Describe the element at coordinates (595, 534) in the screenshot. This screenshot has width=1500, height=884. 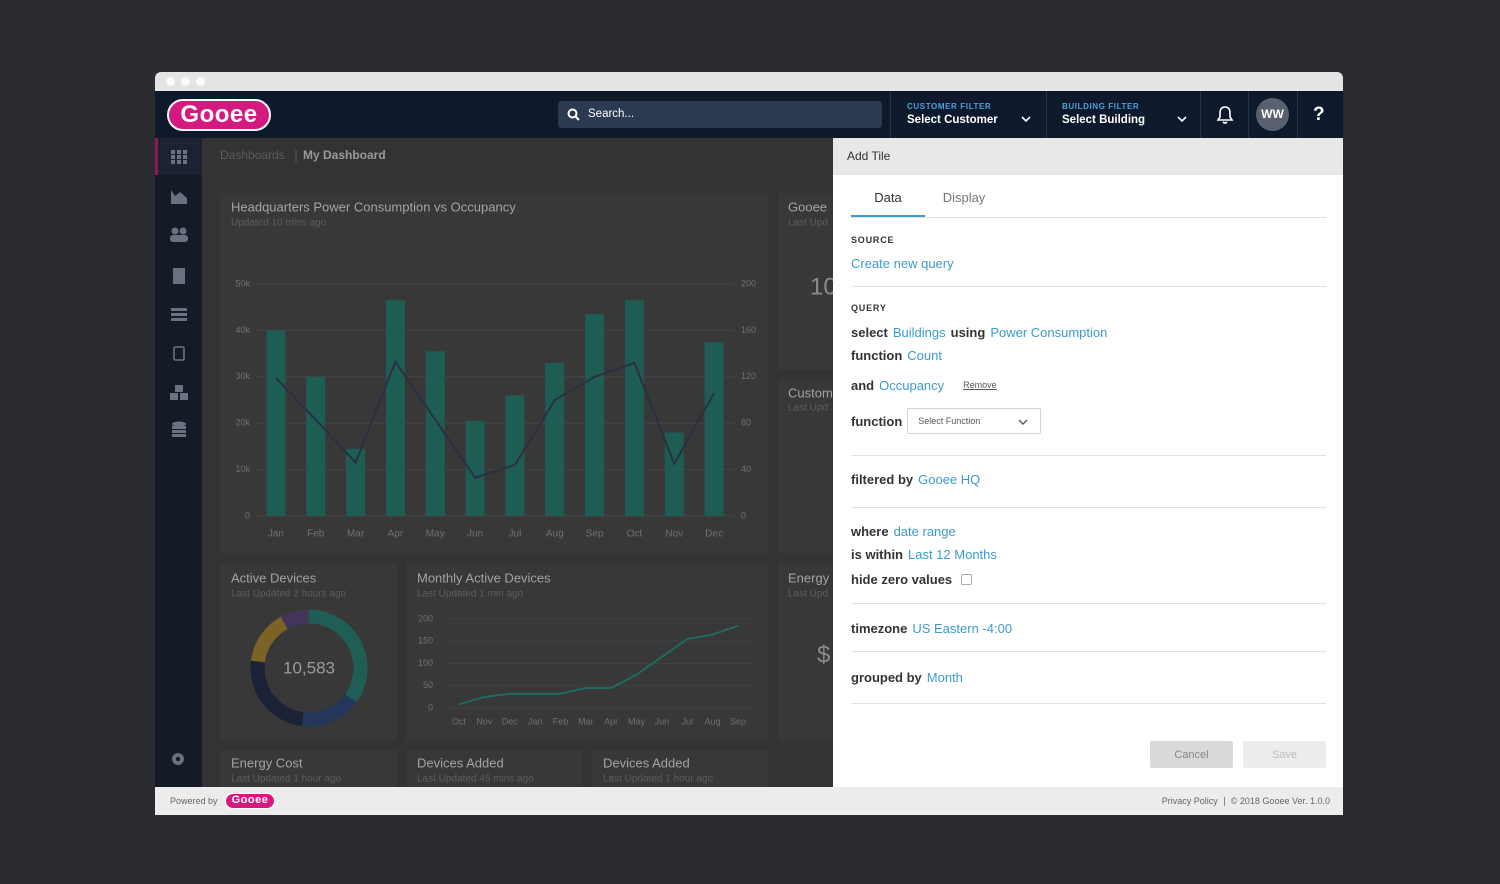
I see `x-tick-label: Sep` at that location.